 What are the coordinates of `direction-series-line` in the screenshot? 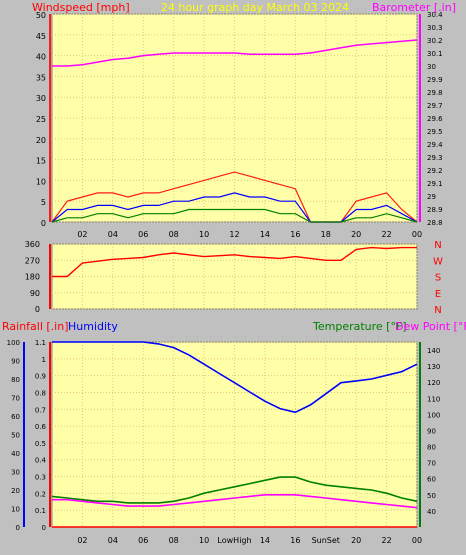 It's located at (234, 262).